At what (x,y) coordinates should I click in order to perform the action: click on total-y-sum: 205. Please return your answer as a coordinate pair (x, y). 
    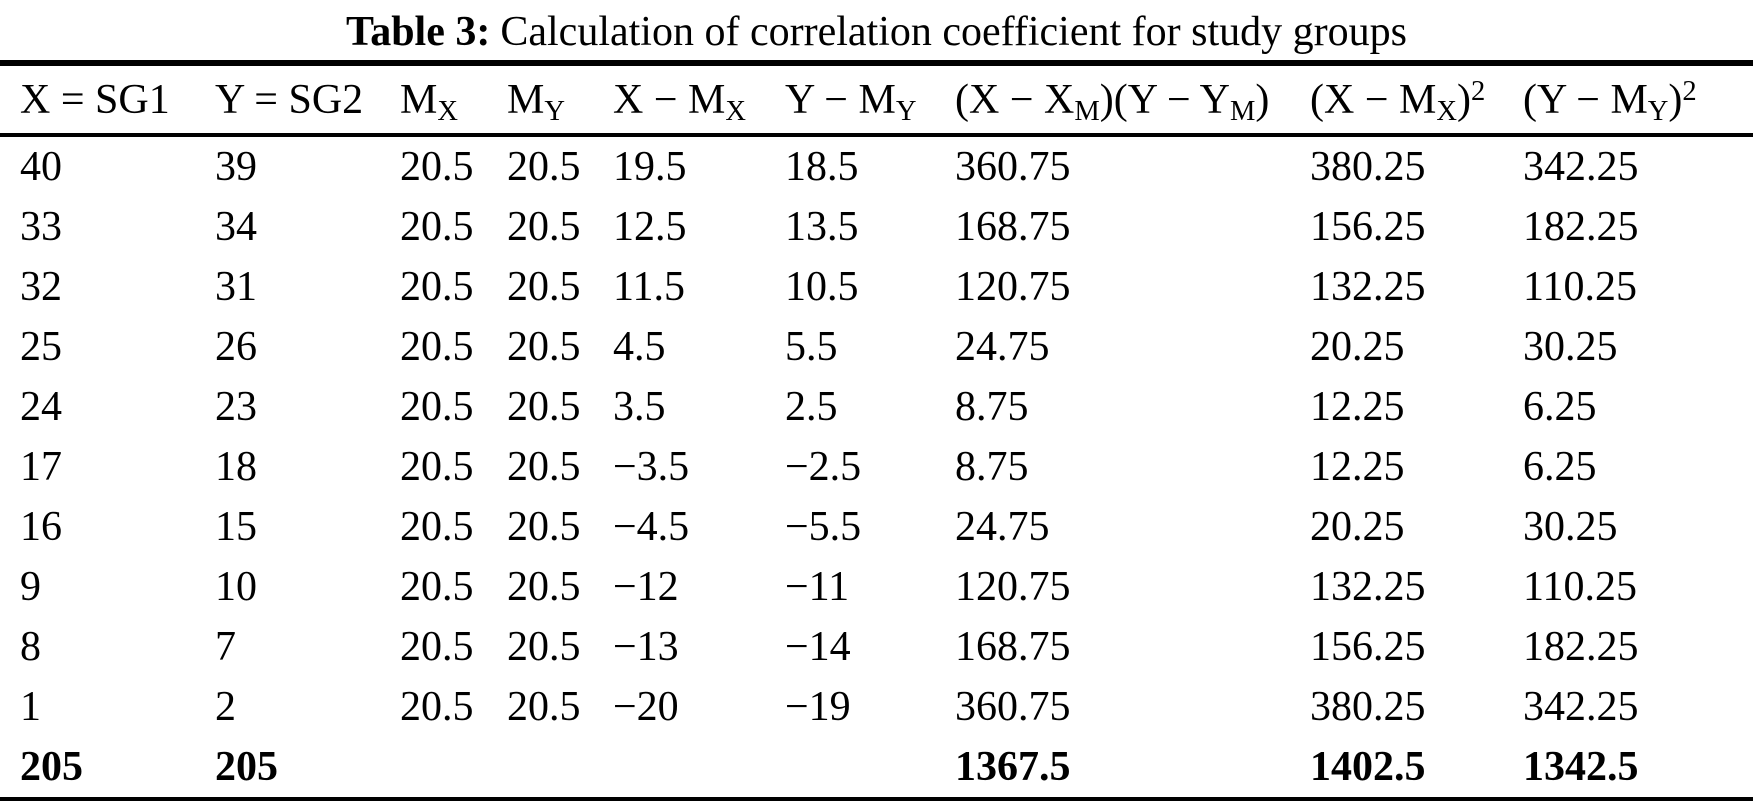
    Looking at the image, I should click on (246, 767).